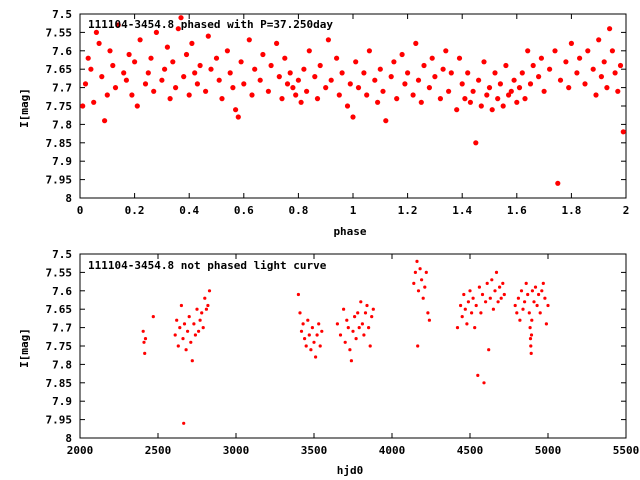  Describe the element at coordinates (626, 210) in the screenshot. I see `x-tick-label: 2` at that location.